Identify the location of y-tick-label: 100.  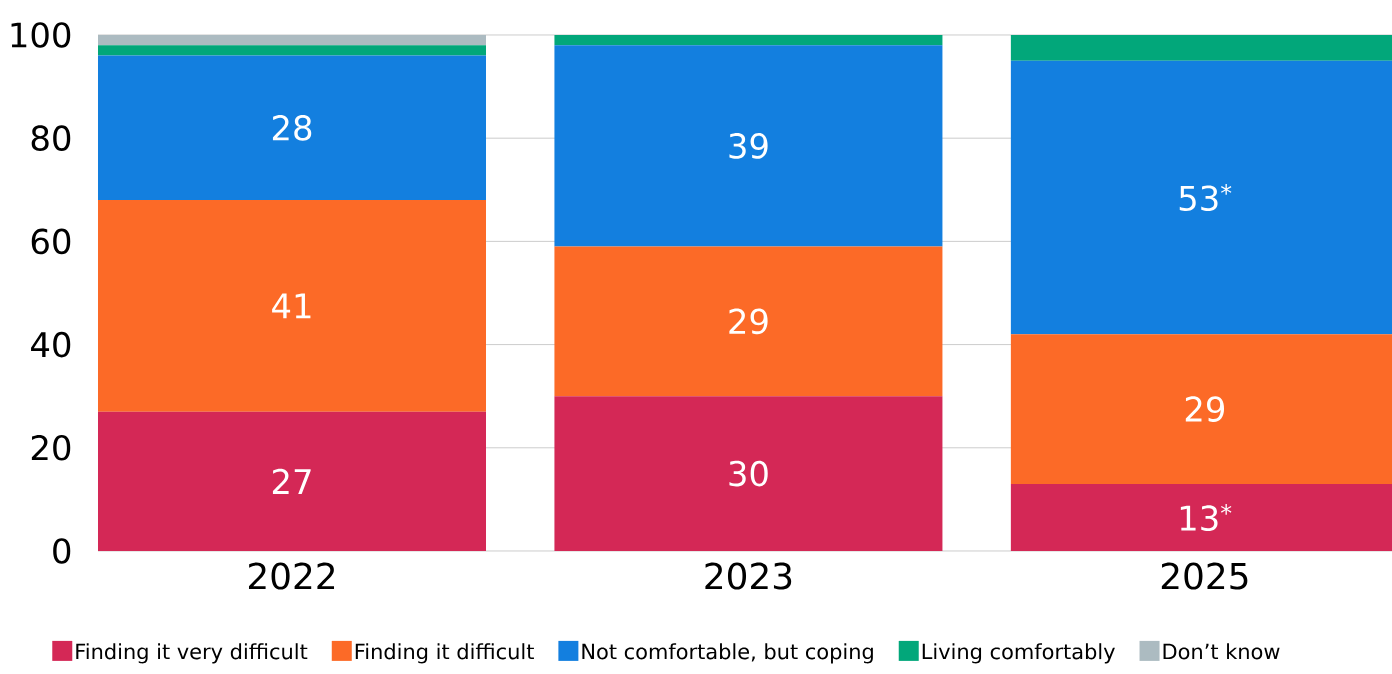
(41, 35).